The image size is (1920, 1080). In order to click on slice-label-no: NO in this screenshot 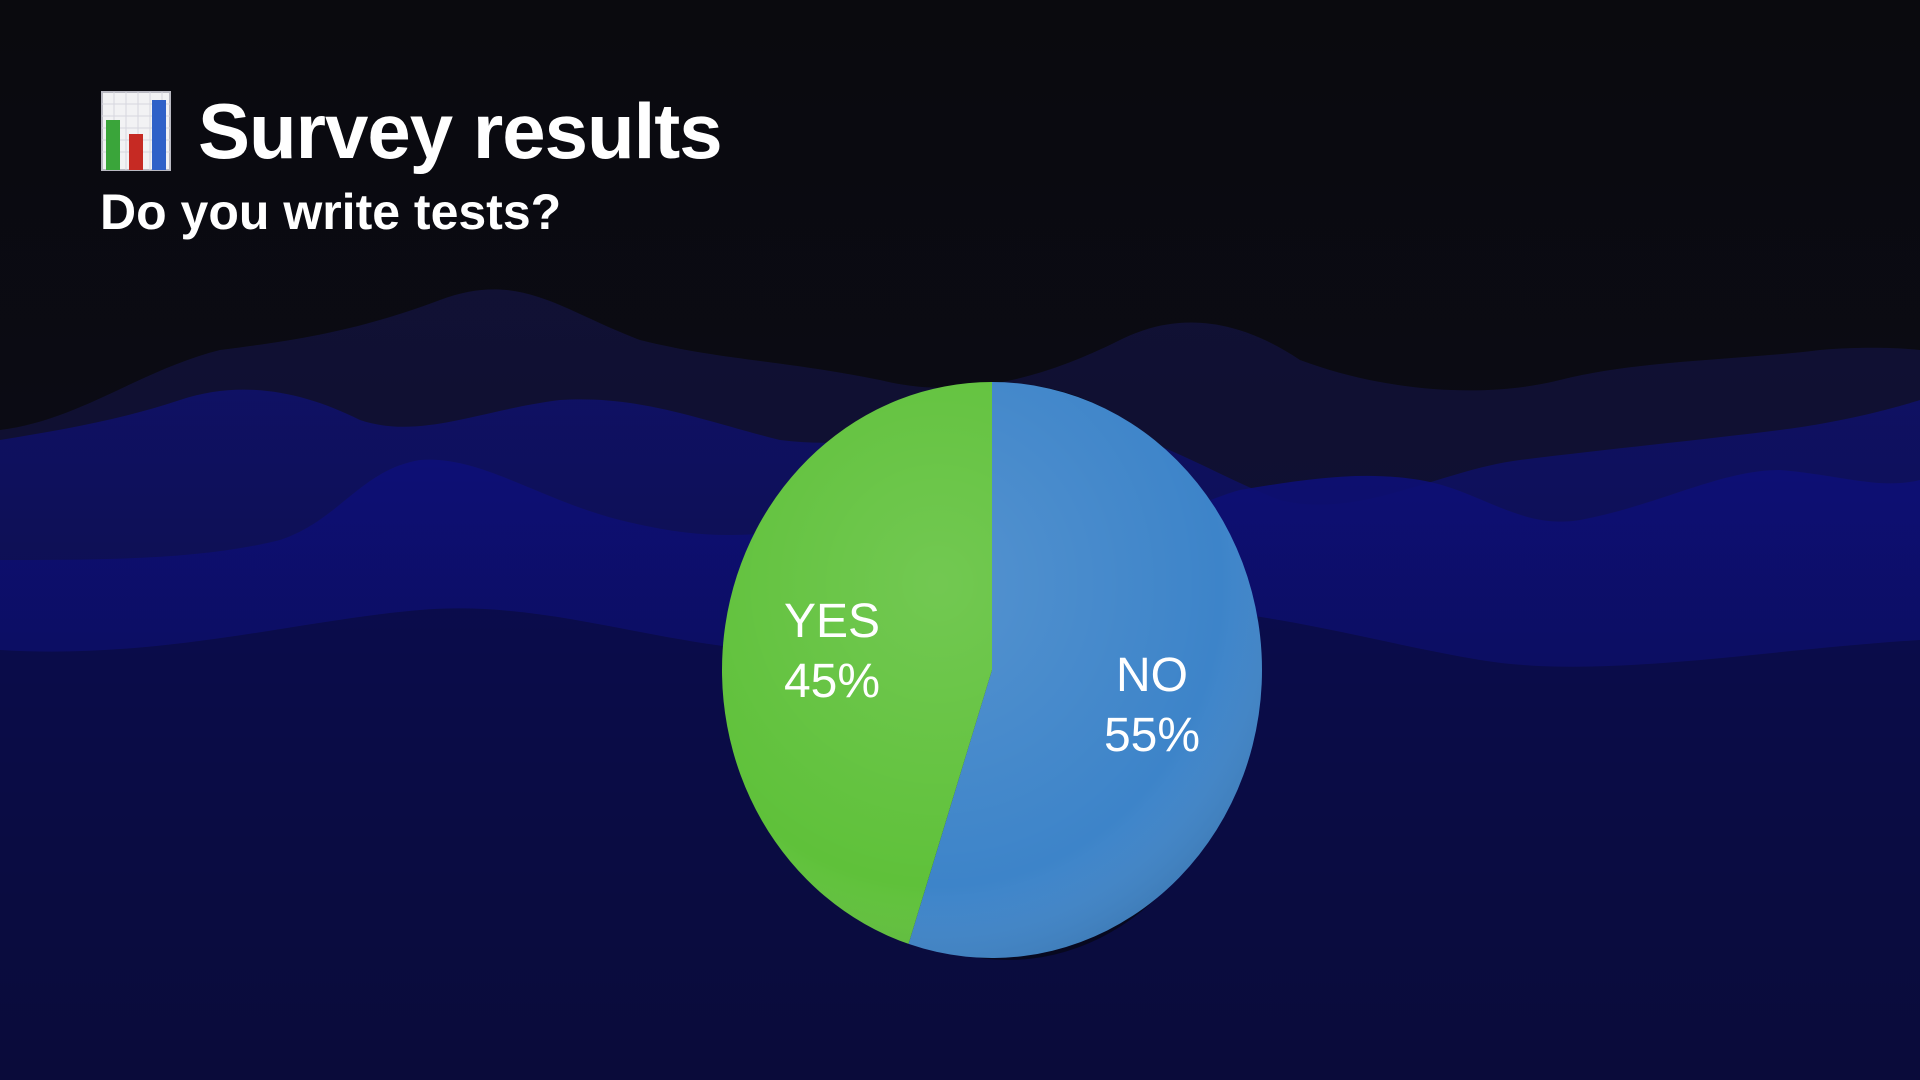, I will do `click(1152, 675)`.